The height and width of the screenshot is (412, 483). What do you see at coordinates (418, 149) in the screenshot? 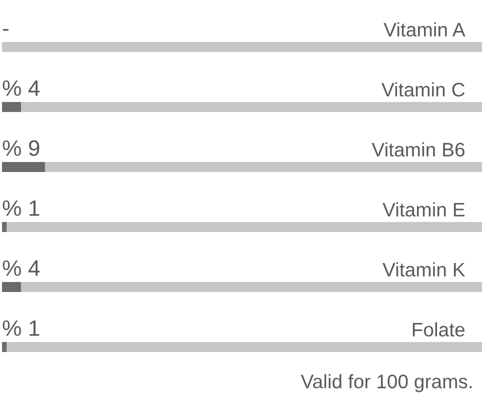
I see `y-tick-label: Vitamin B6` at bounding box center [418, 149].